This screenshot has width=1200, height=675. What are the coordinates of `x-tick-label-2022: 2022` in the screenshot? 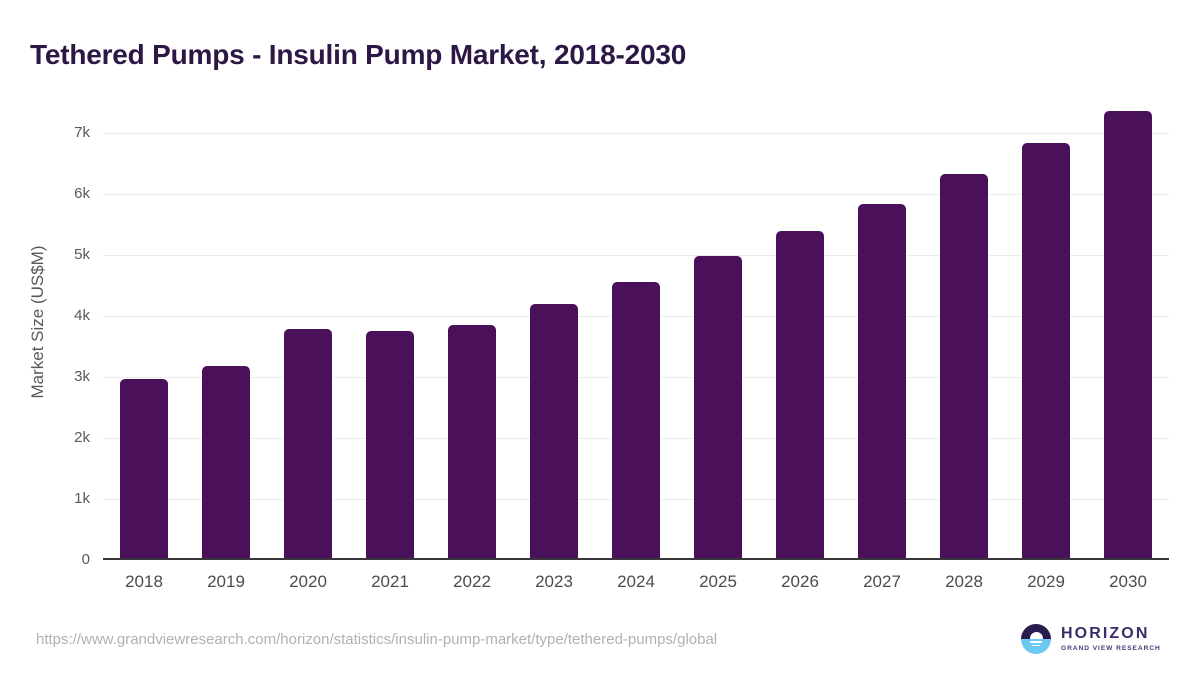 It's located at (472, 581).